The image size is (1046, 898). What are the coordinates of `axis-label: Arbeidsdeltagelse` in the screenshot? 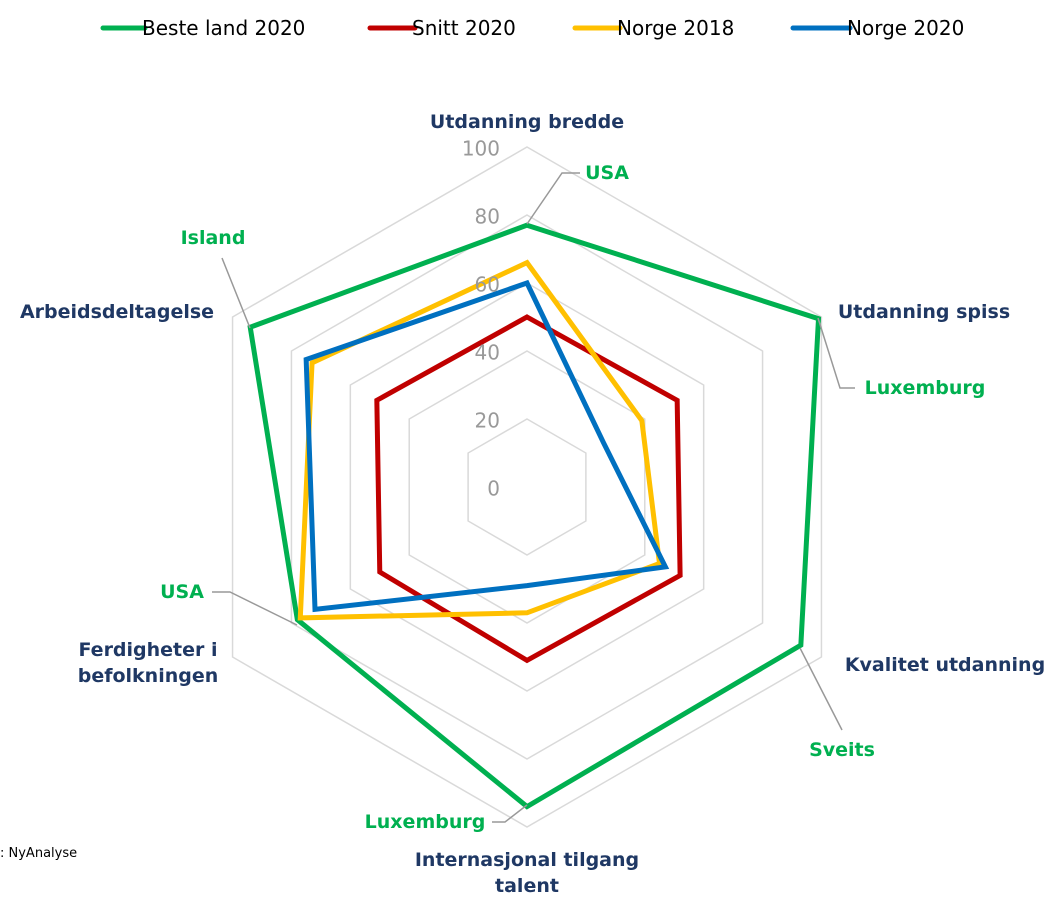 It's located at (117, 312).